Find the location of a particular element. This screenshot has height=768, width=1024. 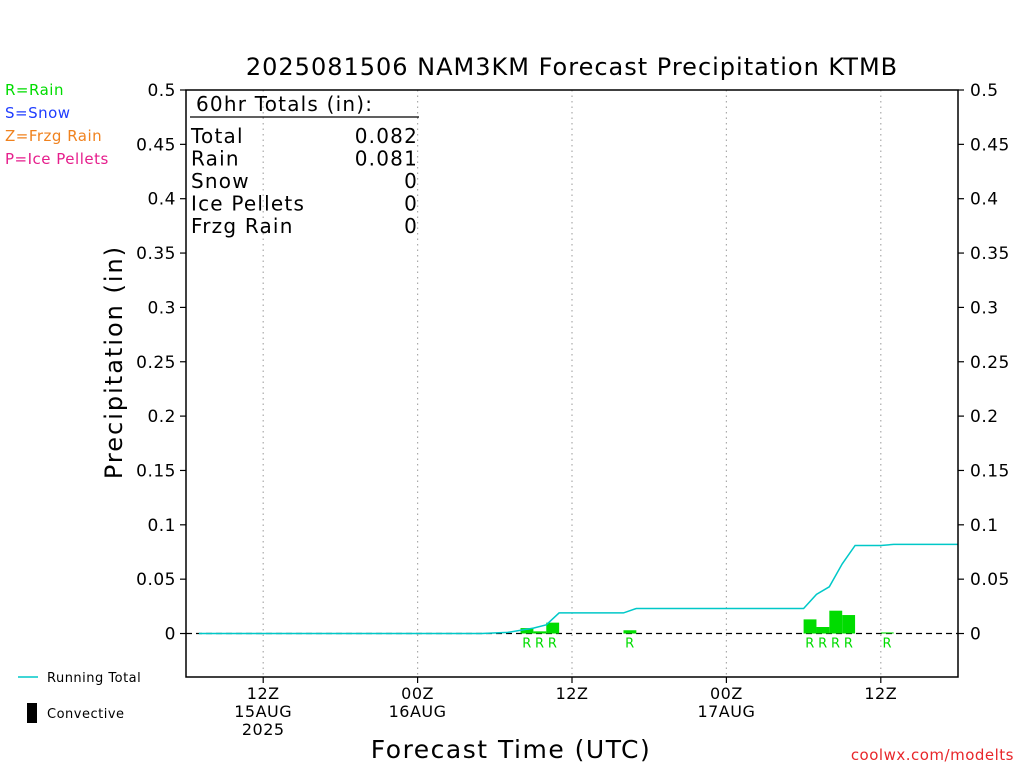

y-tick-label-right: 0.45 is located at coordinates (990, 145).